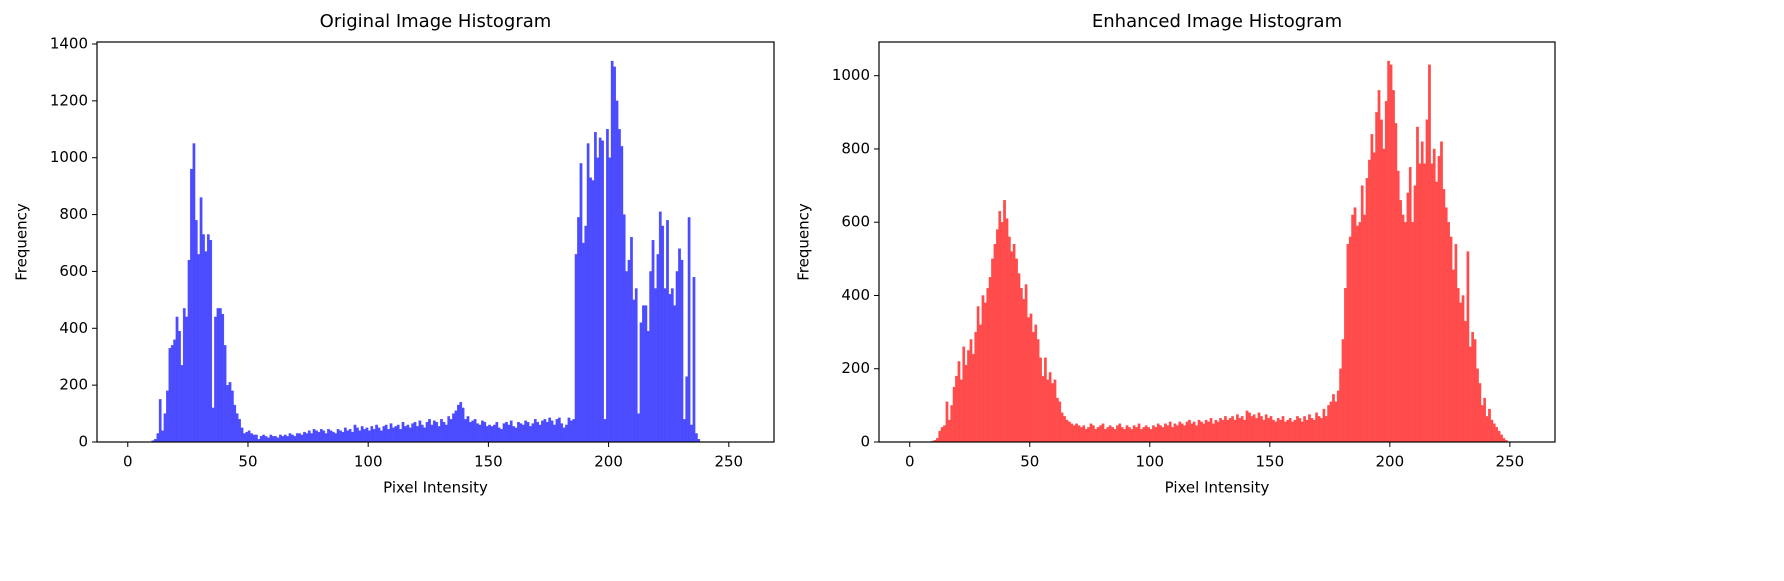 Image resolution: width=1784 pixels, height=581 pixels. I want to click on x-tick-label: 50, so click(1029, 462).